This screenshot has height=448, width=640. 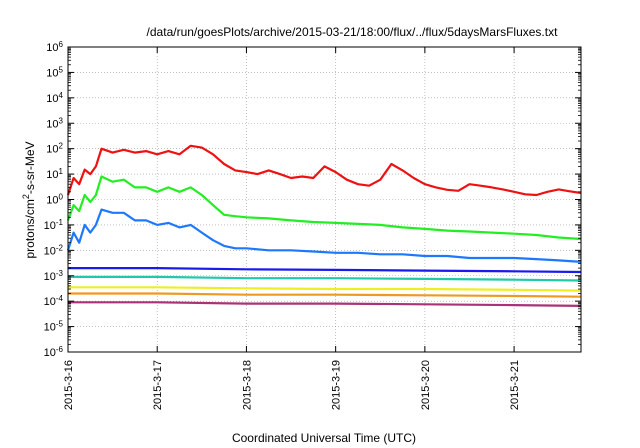 I want to click on y-tick-label: 10², so click(x=54, y=148).